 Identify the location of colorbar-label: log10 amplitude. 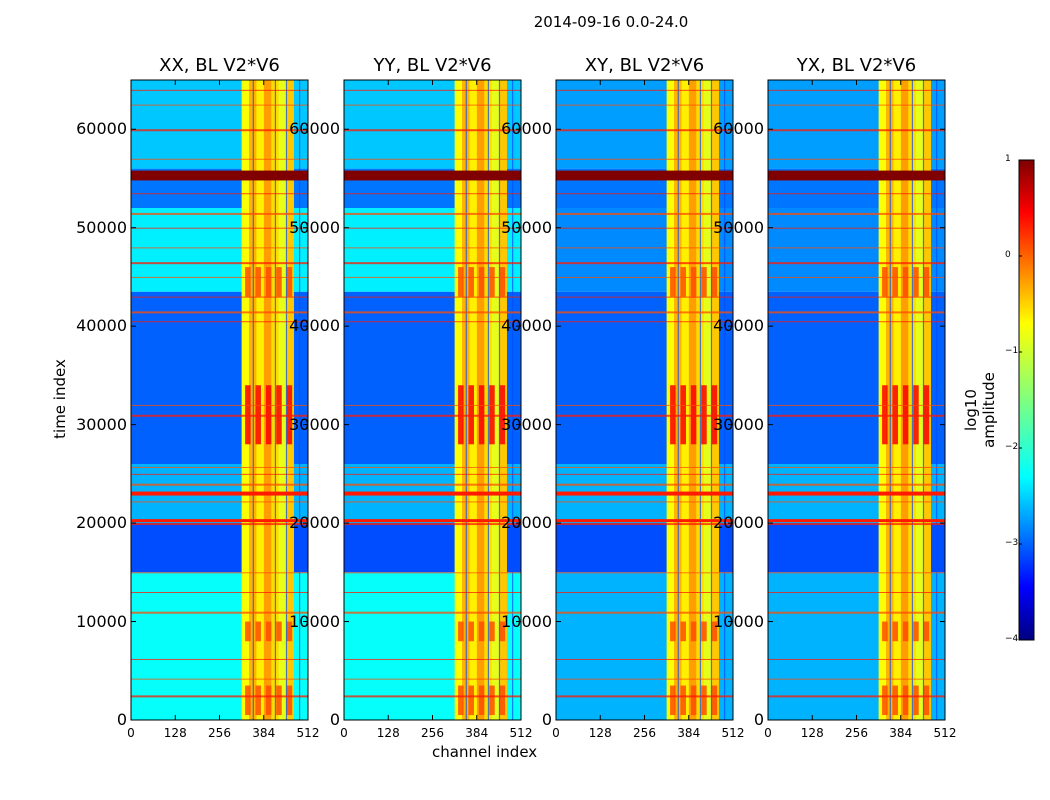
(980, 410).